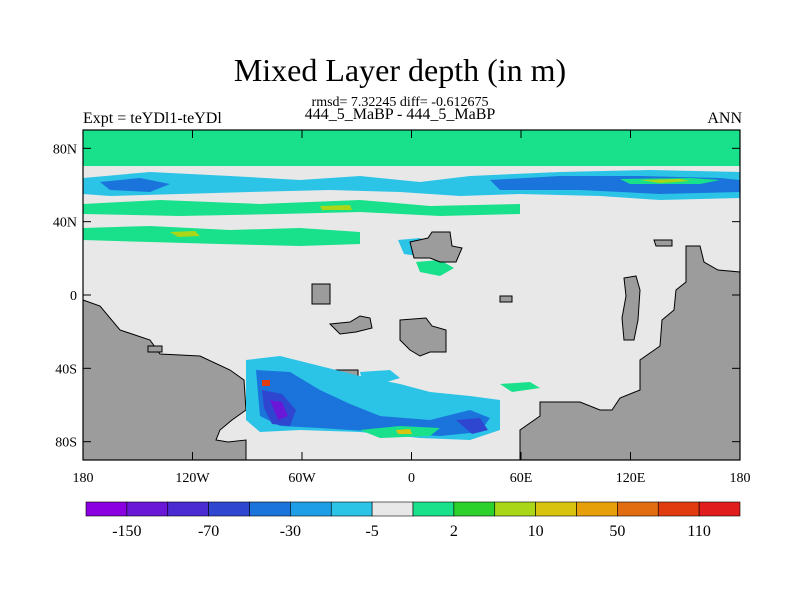 Image resolution: width=800 pixels, height=600 pixels. What do you see at coordinates (65, 149) in the screenshot?
I see `lat-tick-label: 80N` at bounding box center [65, 149].